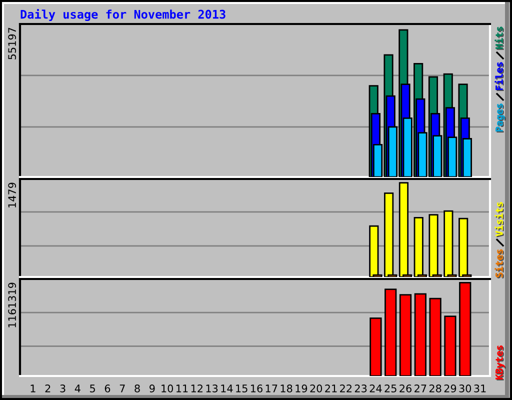 The height and width of the screenshot is (400, 512). What do you see at coordinates (480, 388) in the screenshot?
I see `x-tick-label: 31` at bounding box center [480, 388].